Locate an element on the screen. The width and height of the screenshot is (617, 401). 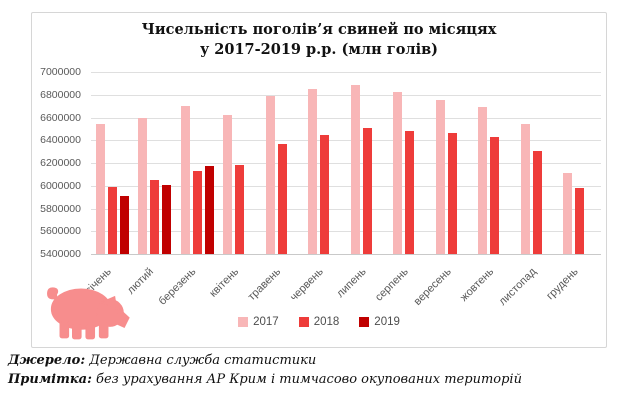
chart-title-line-1: Чисельність поголів’я свиней по місяцях is located at coordinates (319, 29).